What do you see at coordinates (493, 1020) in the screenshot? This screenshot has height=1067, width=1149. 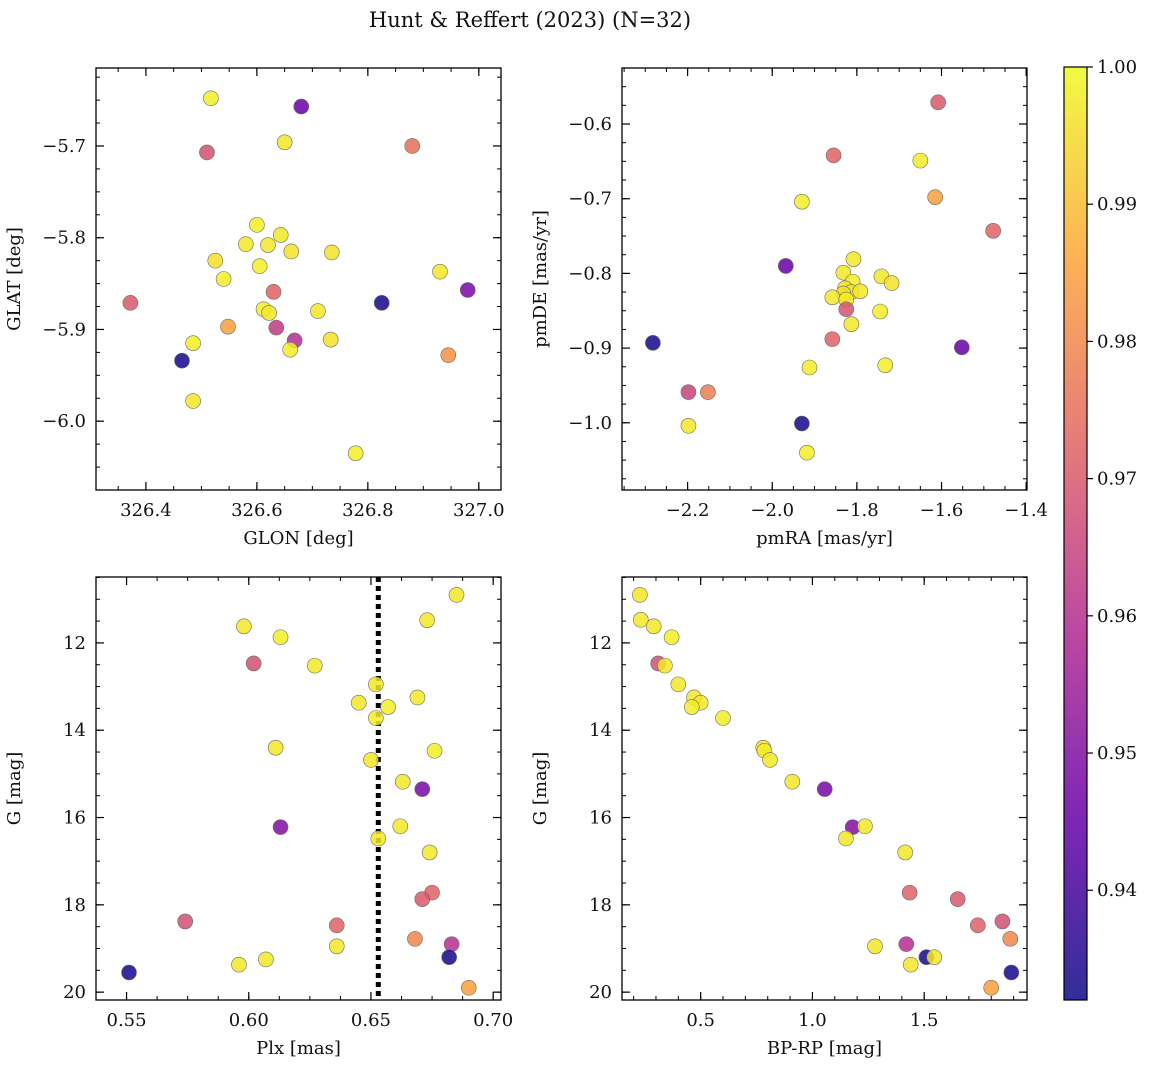 I see `x-tick-label: 0.70` at bounding box center [493, 1020].